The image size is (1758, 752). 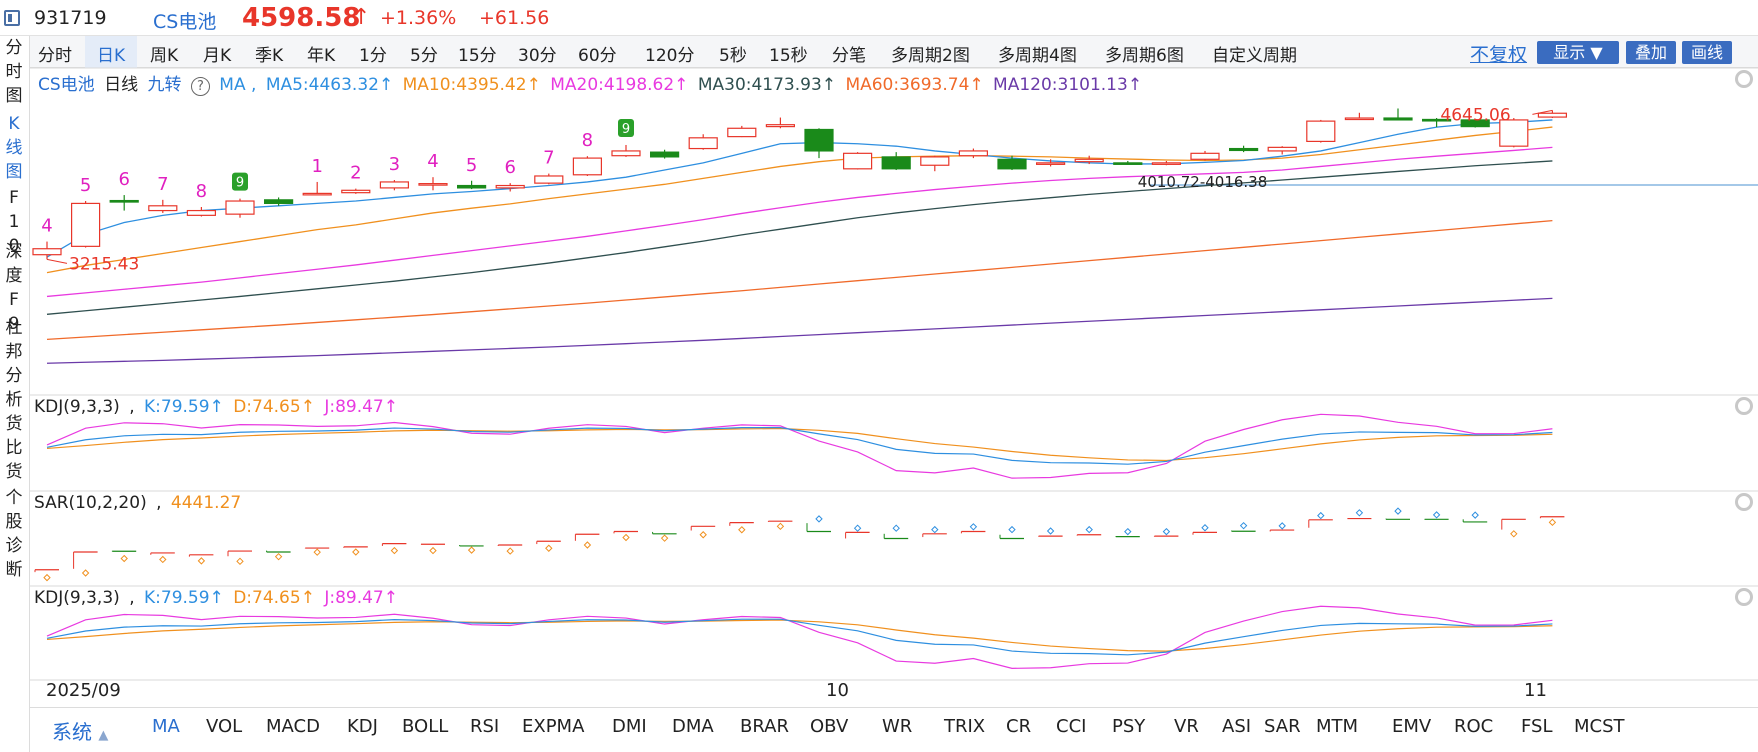 What do you see at coordinates (477, 56) in the screenshot?
I see `tab-15min: 15分` at bounding box center [477, 56].